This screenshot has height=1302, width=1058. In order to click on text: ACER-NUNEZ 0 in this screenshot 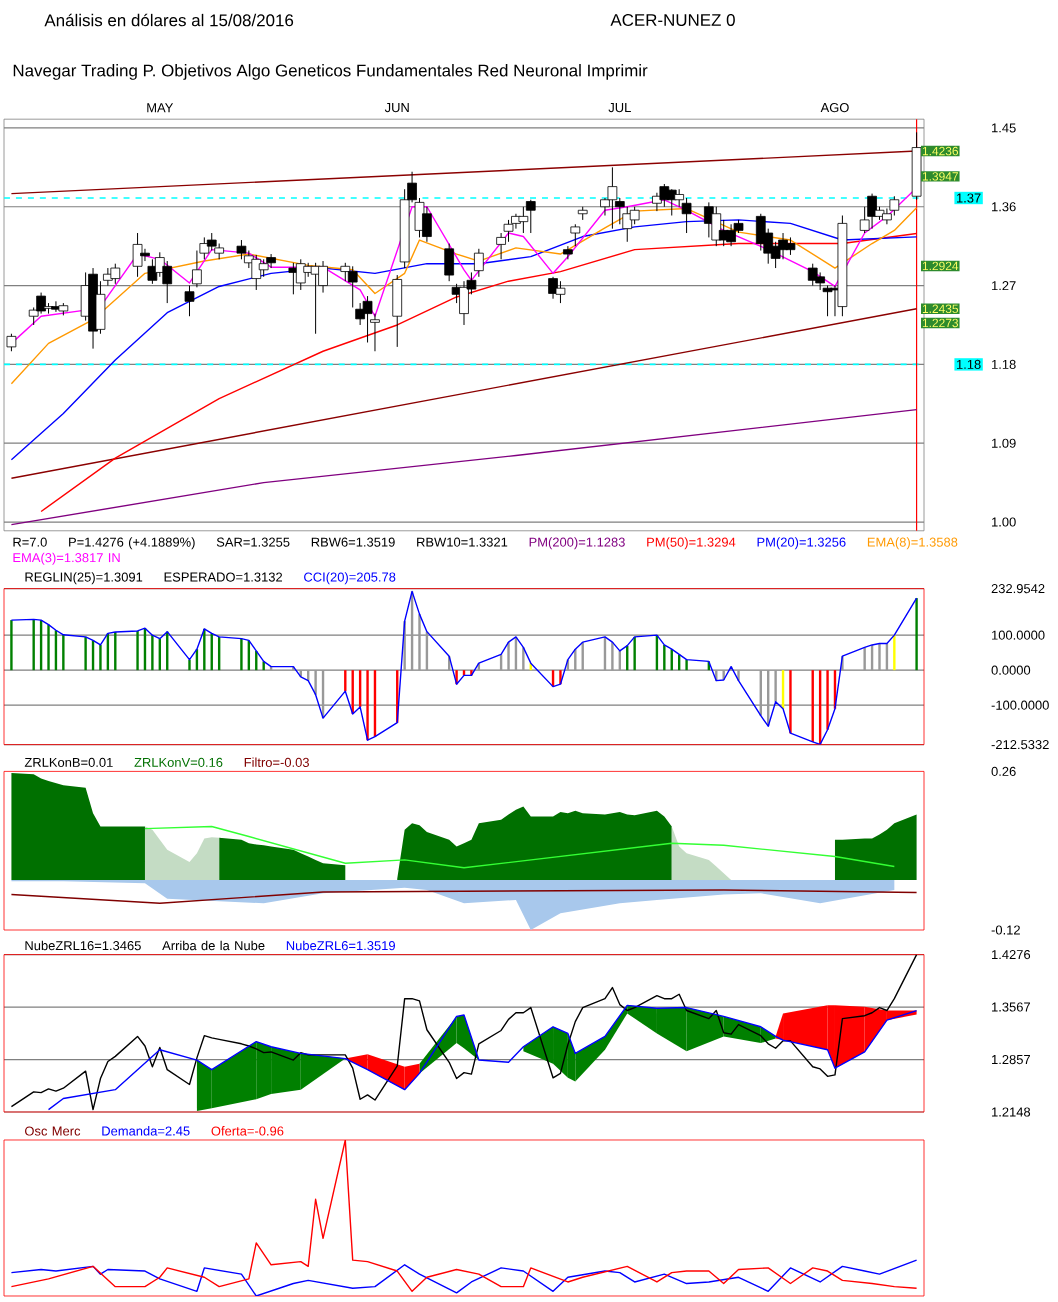, I will do `click(672, 20)`.